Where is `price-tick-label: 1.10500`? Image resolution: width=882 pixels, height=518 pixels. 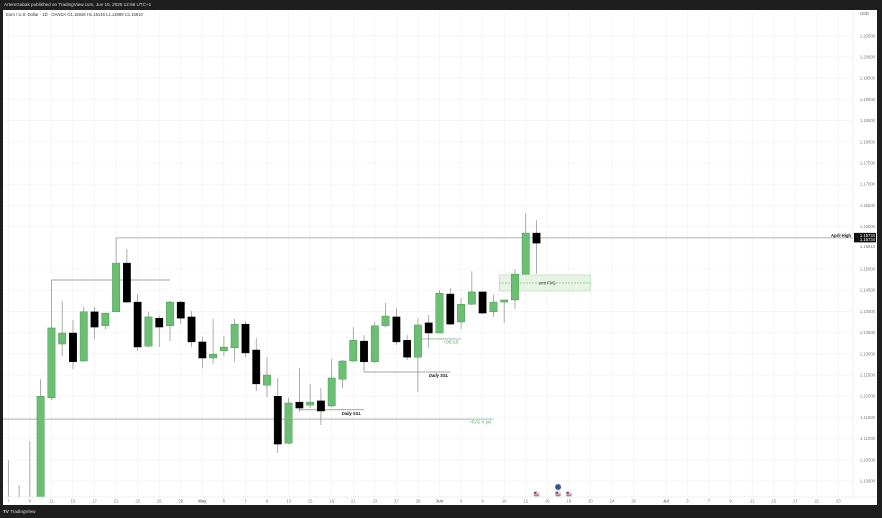 price-tick-label: 1.10500 is located at coordinates (868, 459).